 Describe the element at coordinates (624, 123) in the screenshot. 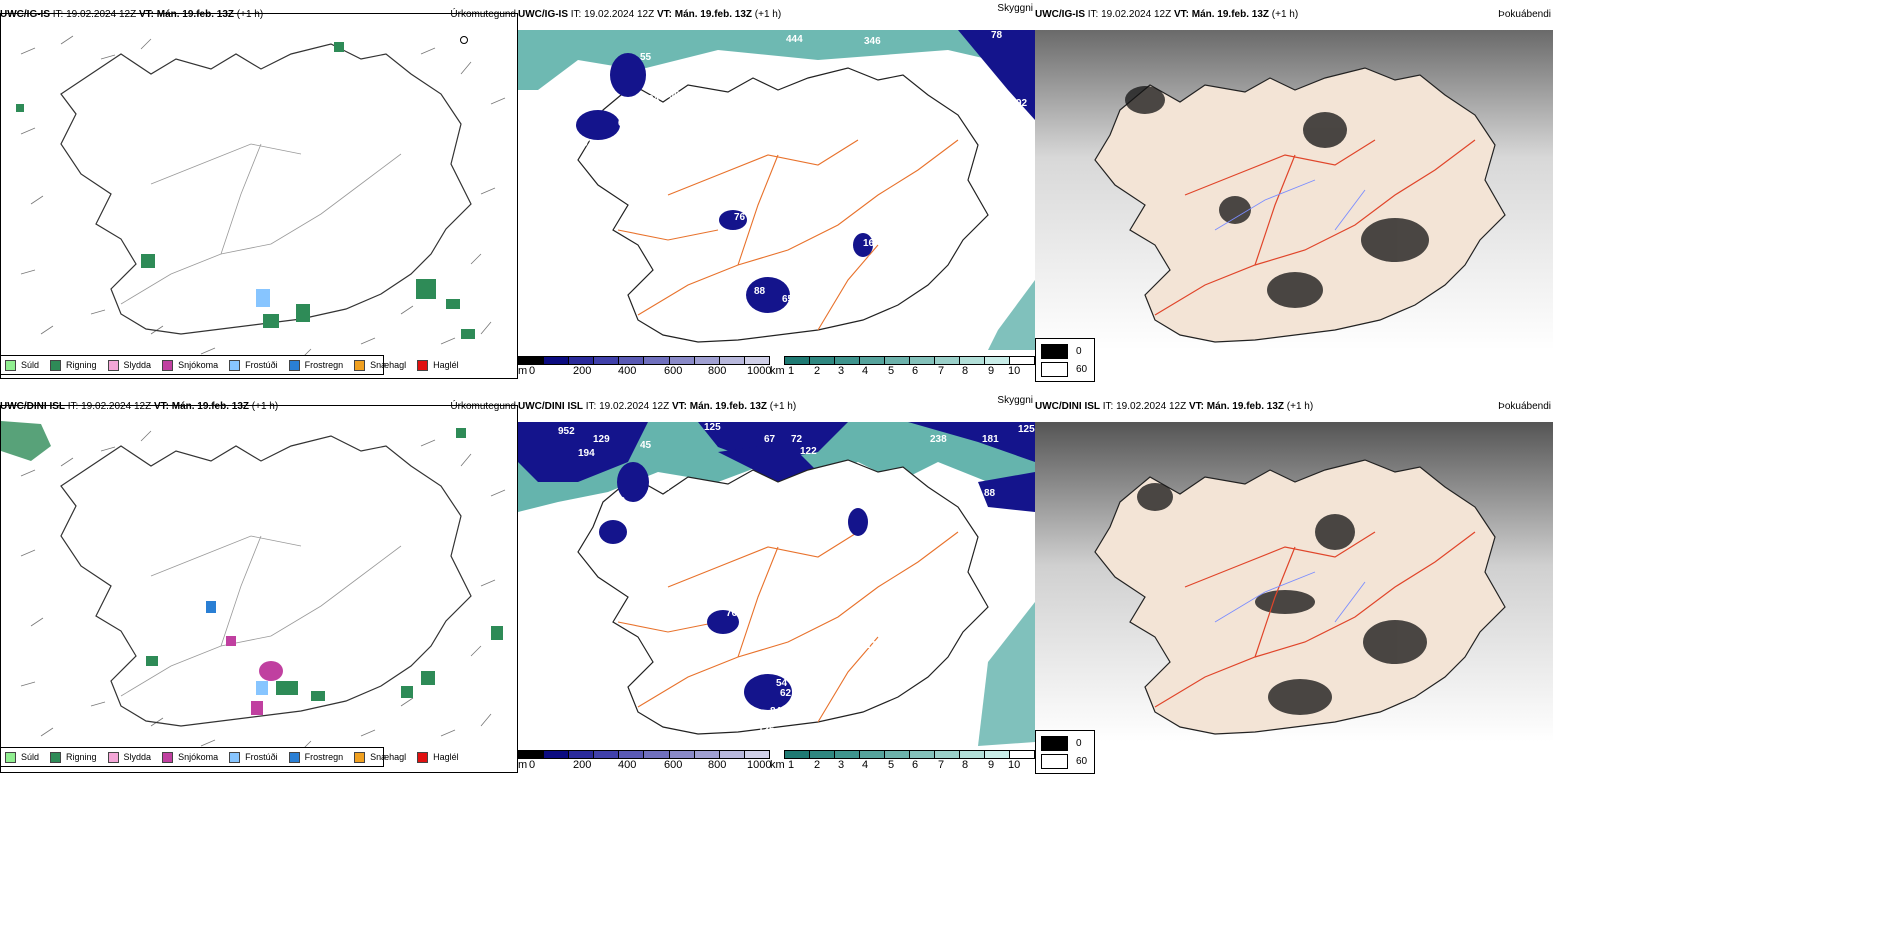

I see `cloud-base-label: 64` at that location.